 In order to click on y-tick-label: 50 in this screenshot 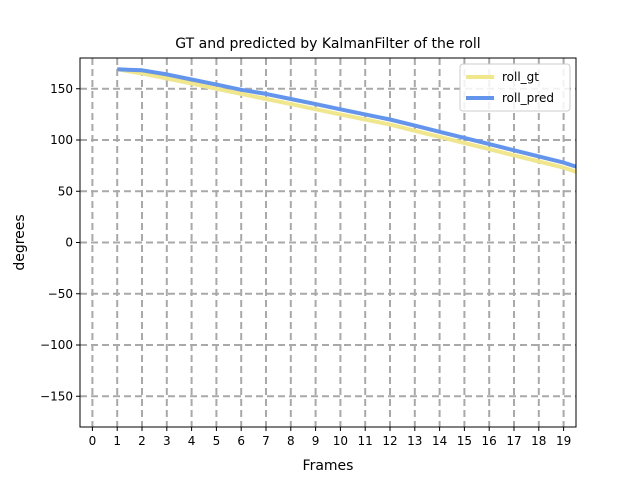, I will do `click(65, 191)`.